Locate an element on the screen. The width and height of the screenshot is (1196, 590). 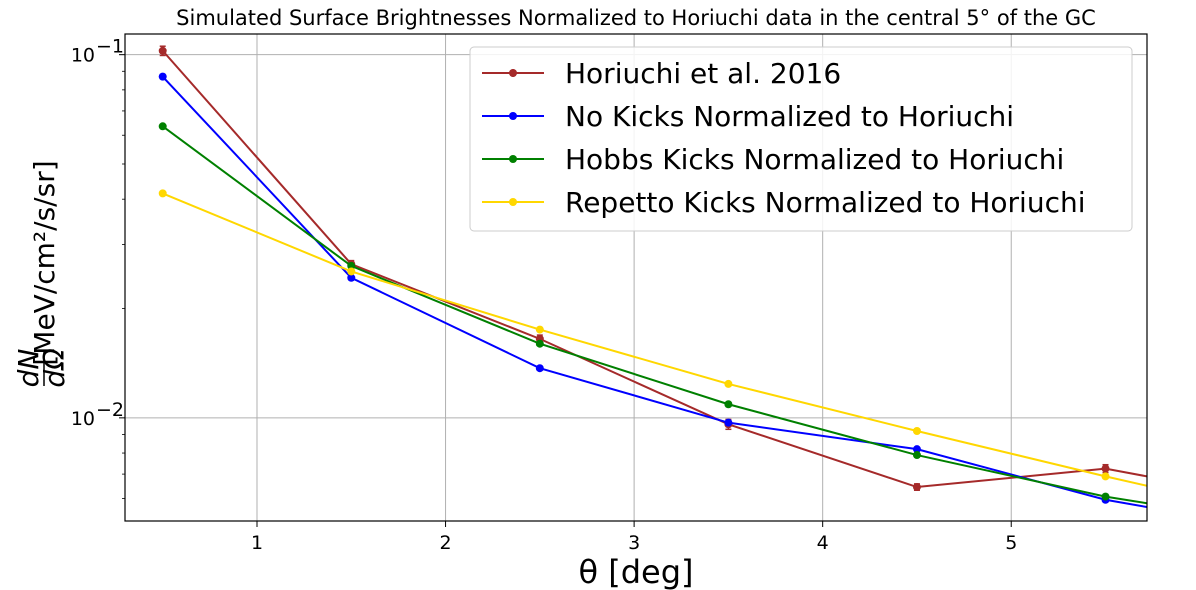
y-label-denominator: dΩ is located at coordinates (54, 368).